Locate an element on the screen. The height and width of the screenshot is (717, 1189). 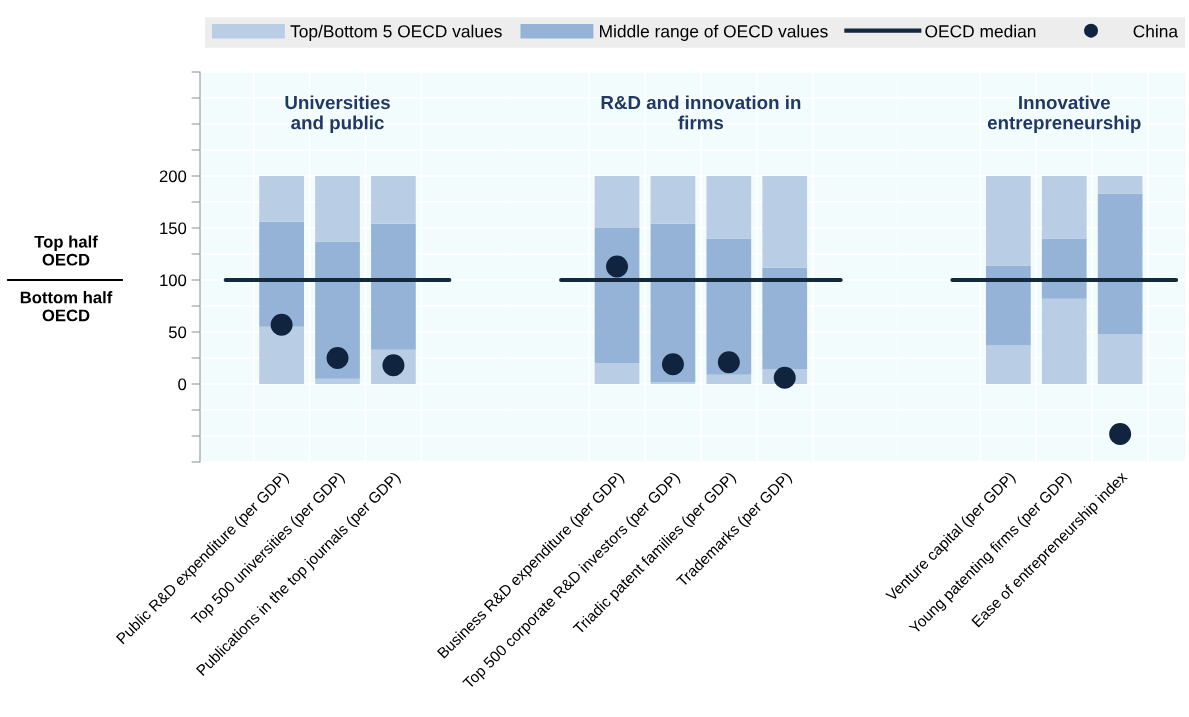
text: R&D and innovation in firms is located at coordinates (701, 112).